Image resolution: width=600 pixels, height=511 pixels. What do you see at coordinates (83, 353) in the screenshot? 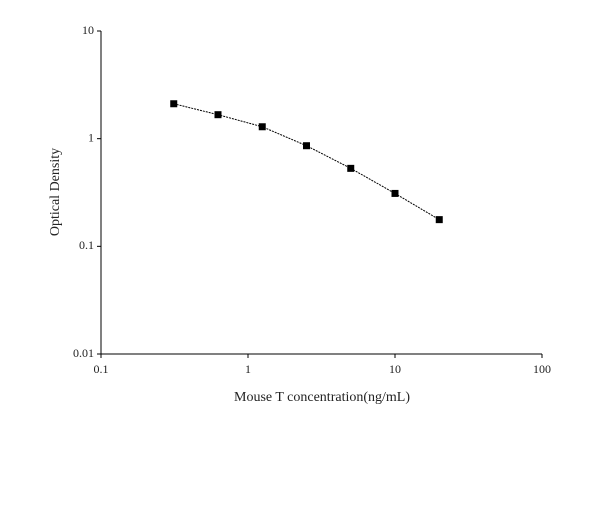
I see `y-tick-label: 0.01` at bounding box center [83, 353].